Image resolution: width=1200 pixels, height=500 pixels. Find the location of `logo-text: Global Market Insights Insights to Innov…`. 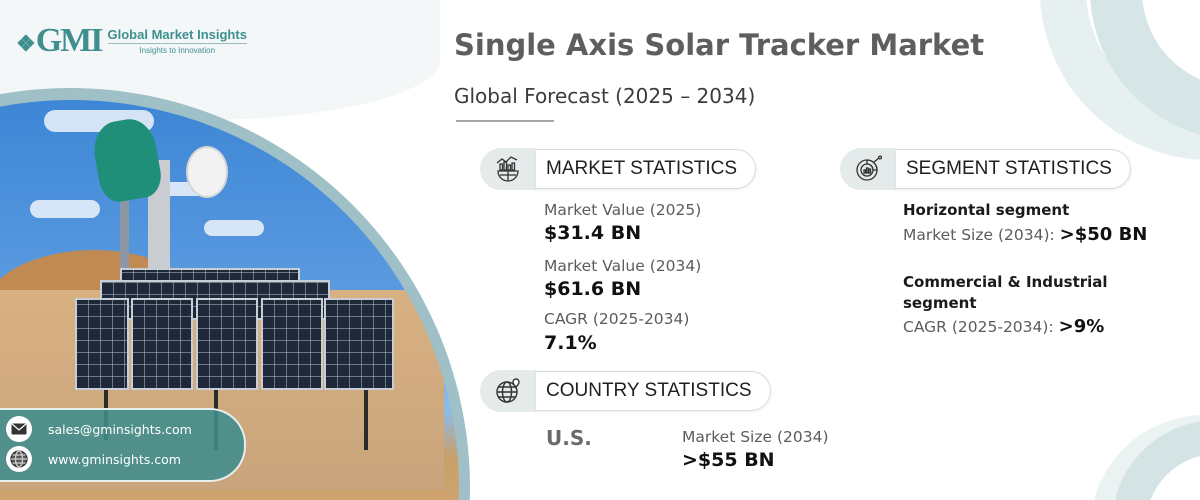

logo-text: Global Market Insights Insights to Innov… is located at coordinates (177, 41).